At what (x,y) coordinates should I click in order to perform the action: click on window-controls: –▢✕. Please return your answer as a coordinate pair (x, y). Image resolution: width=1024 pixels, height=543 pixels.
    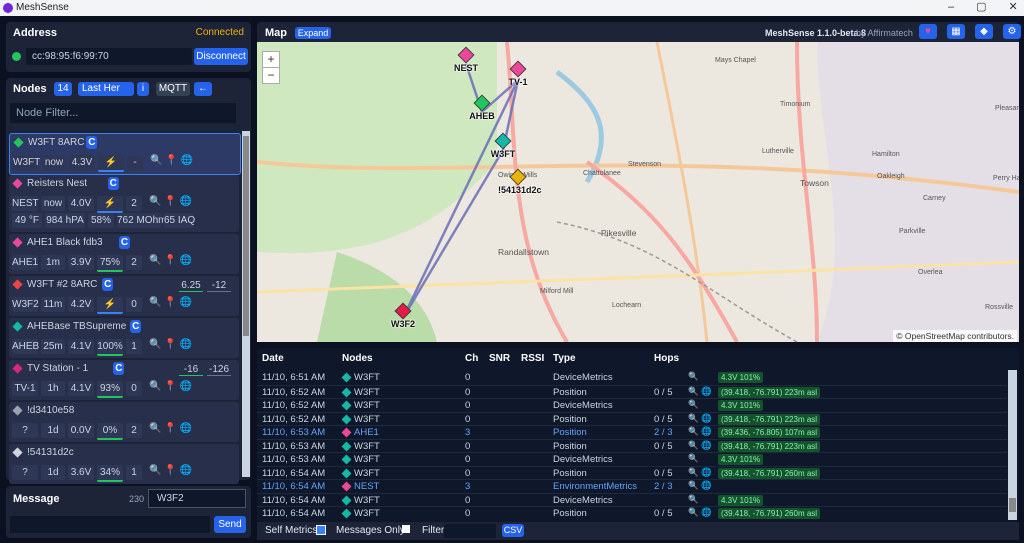
    Looking at the image, I should click on (983, 7).